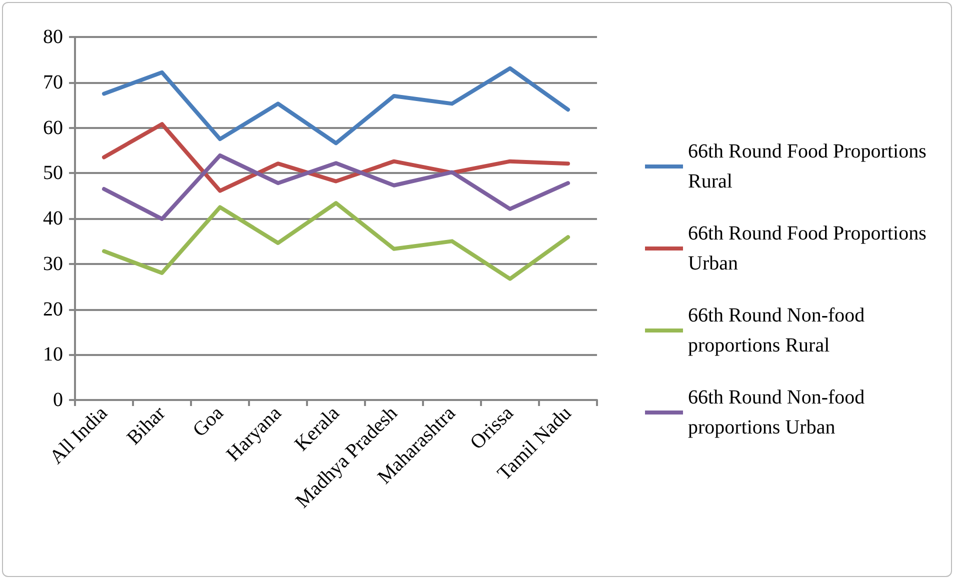 The width and height of the screenshot is (956, 581). I want to click on y-tick-label: 30, so click(53, 263).